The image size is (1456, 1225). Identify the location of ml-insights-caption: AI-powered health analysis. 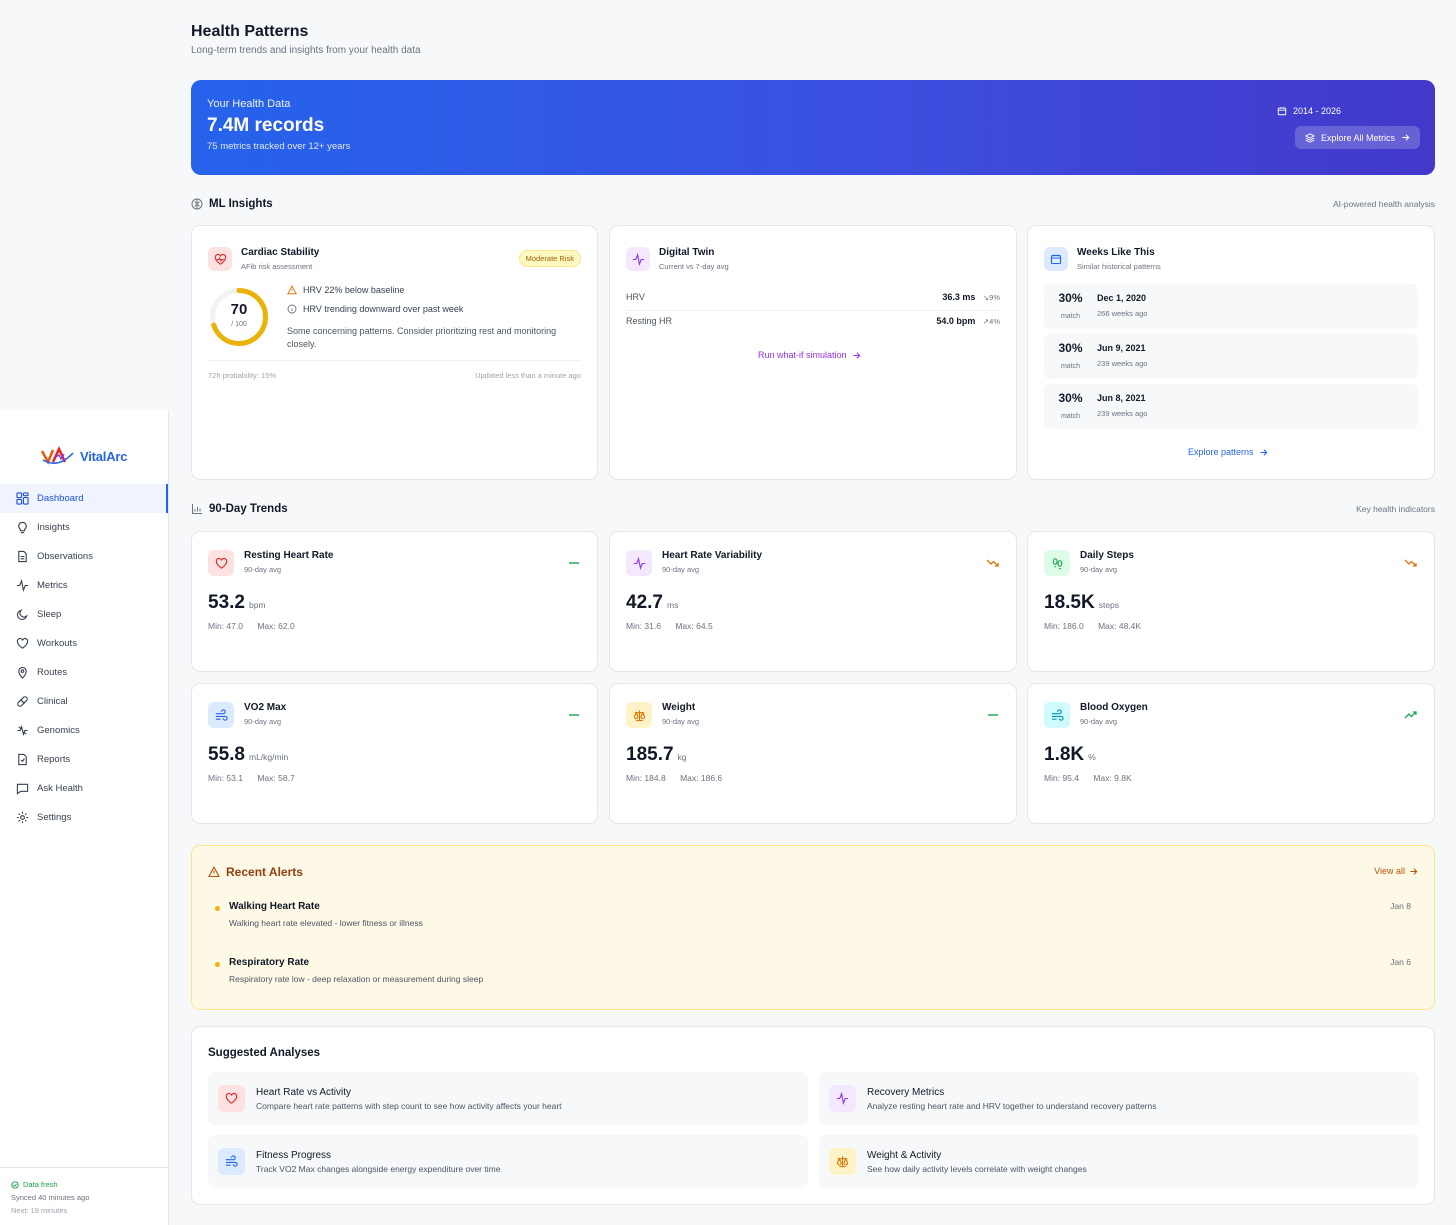
(1383, 204).